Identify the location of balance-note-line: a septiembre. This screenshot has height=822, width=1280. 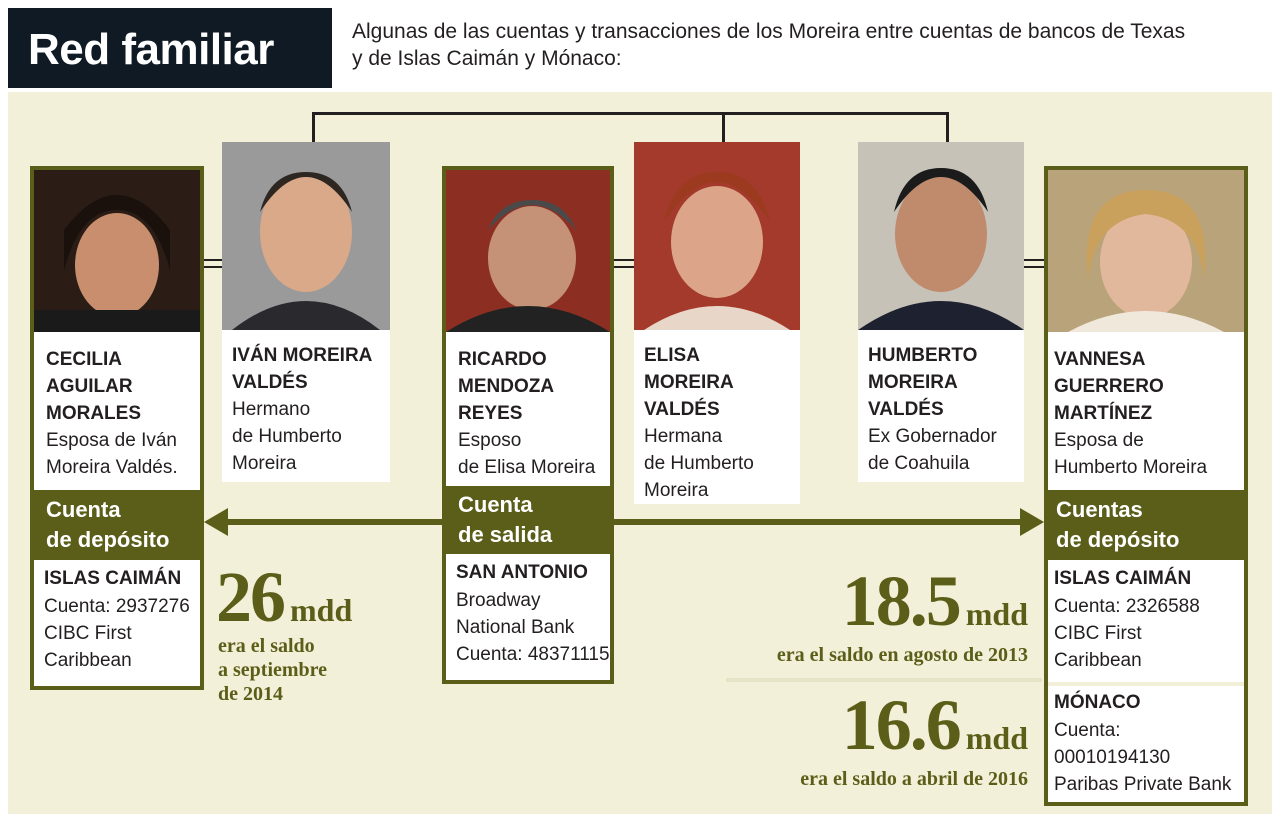
(273, 670).